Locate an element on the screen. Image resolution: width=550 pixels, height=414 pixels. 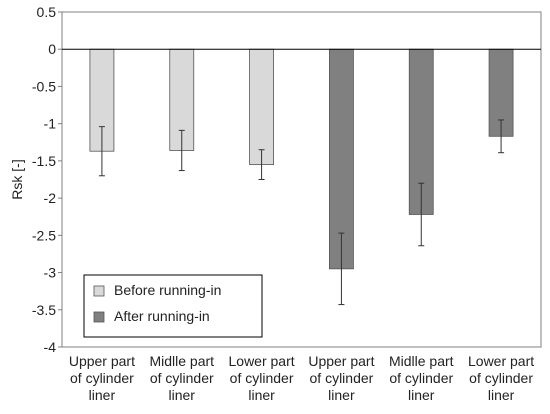
y-tick-label: -3 is located at coordinates (50, 273).